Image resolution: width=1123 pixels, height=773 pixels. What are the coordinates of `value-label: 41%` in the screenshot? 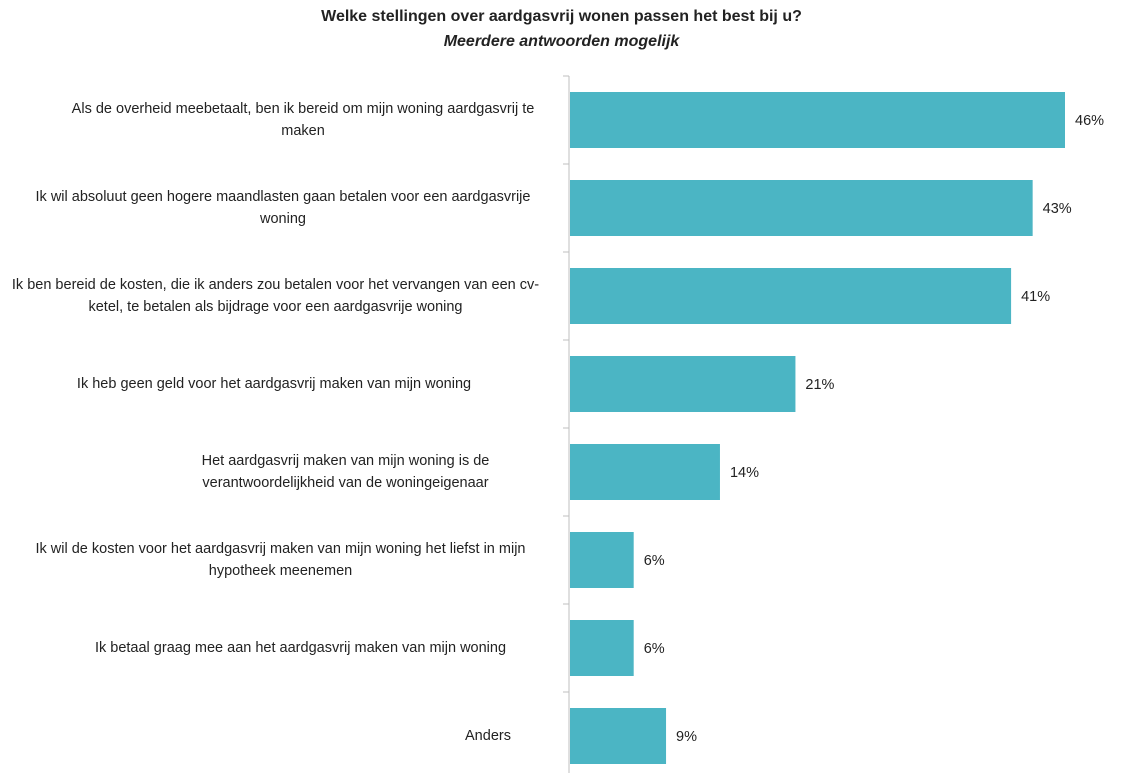 It's located at (1035, 297).